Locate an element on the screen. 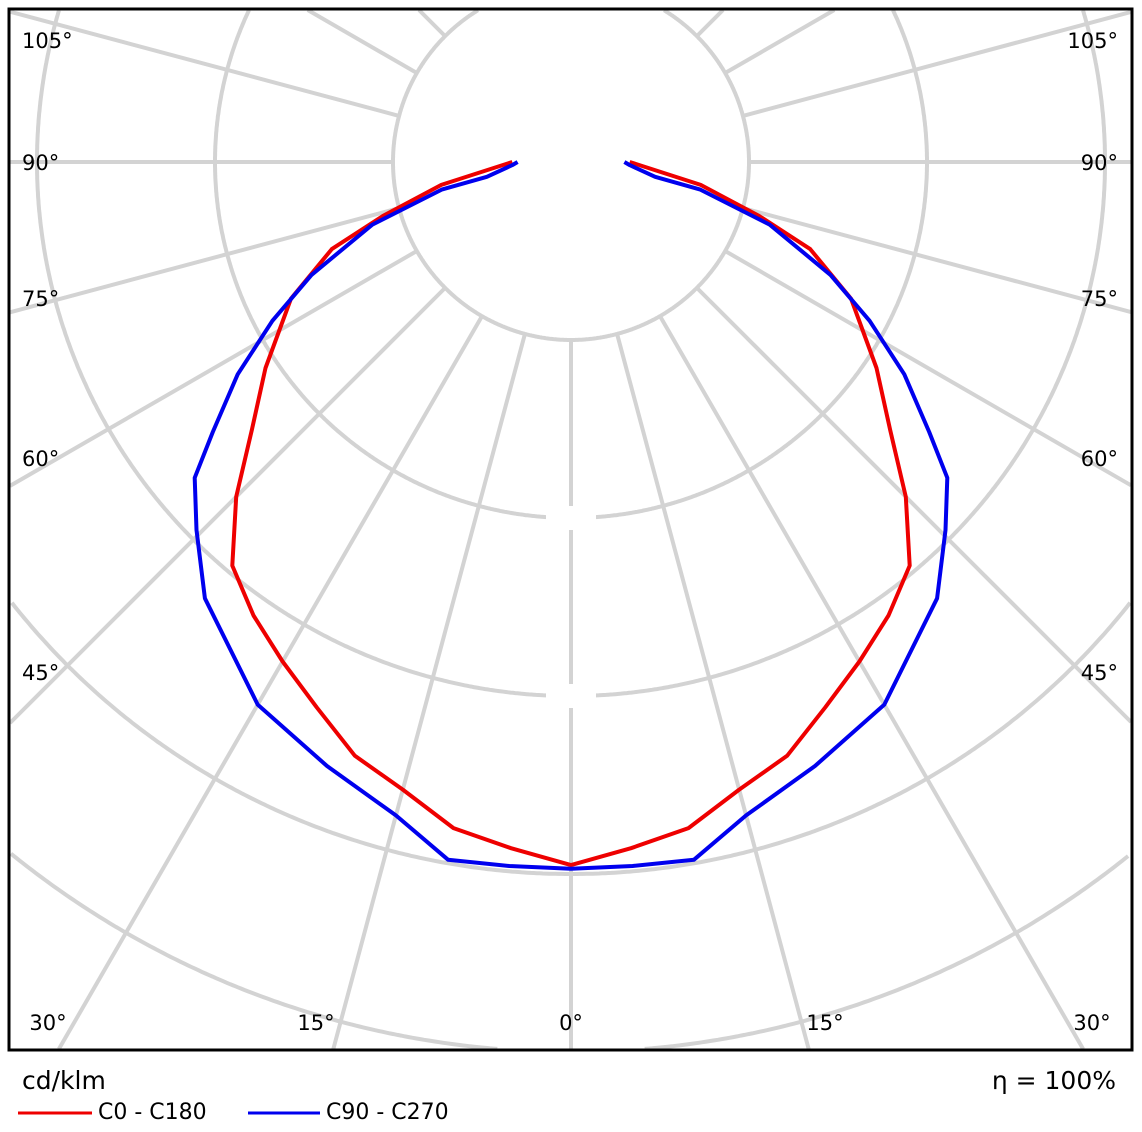  angle-label-bottom-30-left: 30° is located at coordinates (47, 1023).